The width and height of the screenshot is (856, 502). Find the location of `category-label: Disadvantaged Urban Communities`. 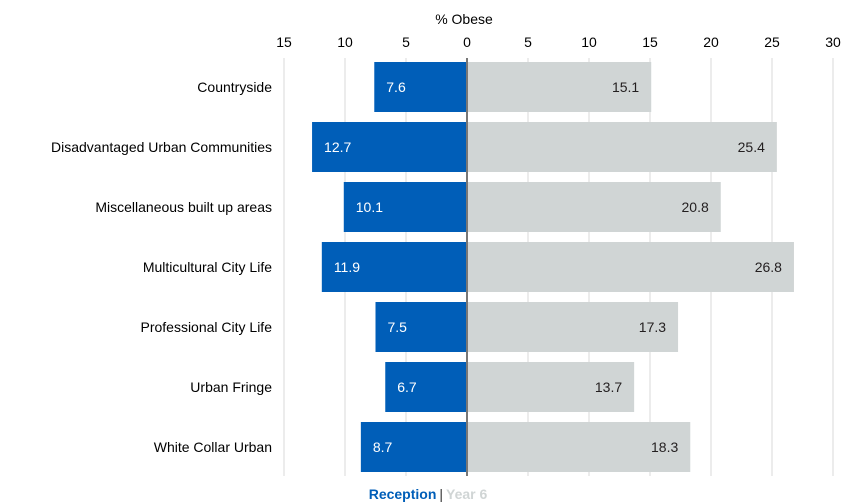

category-label: Disadvantaged Urban Communities is located at coordinates (161, 147).